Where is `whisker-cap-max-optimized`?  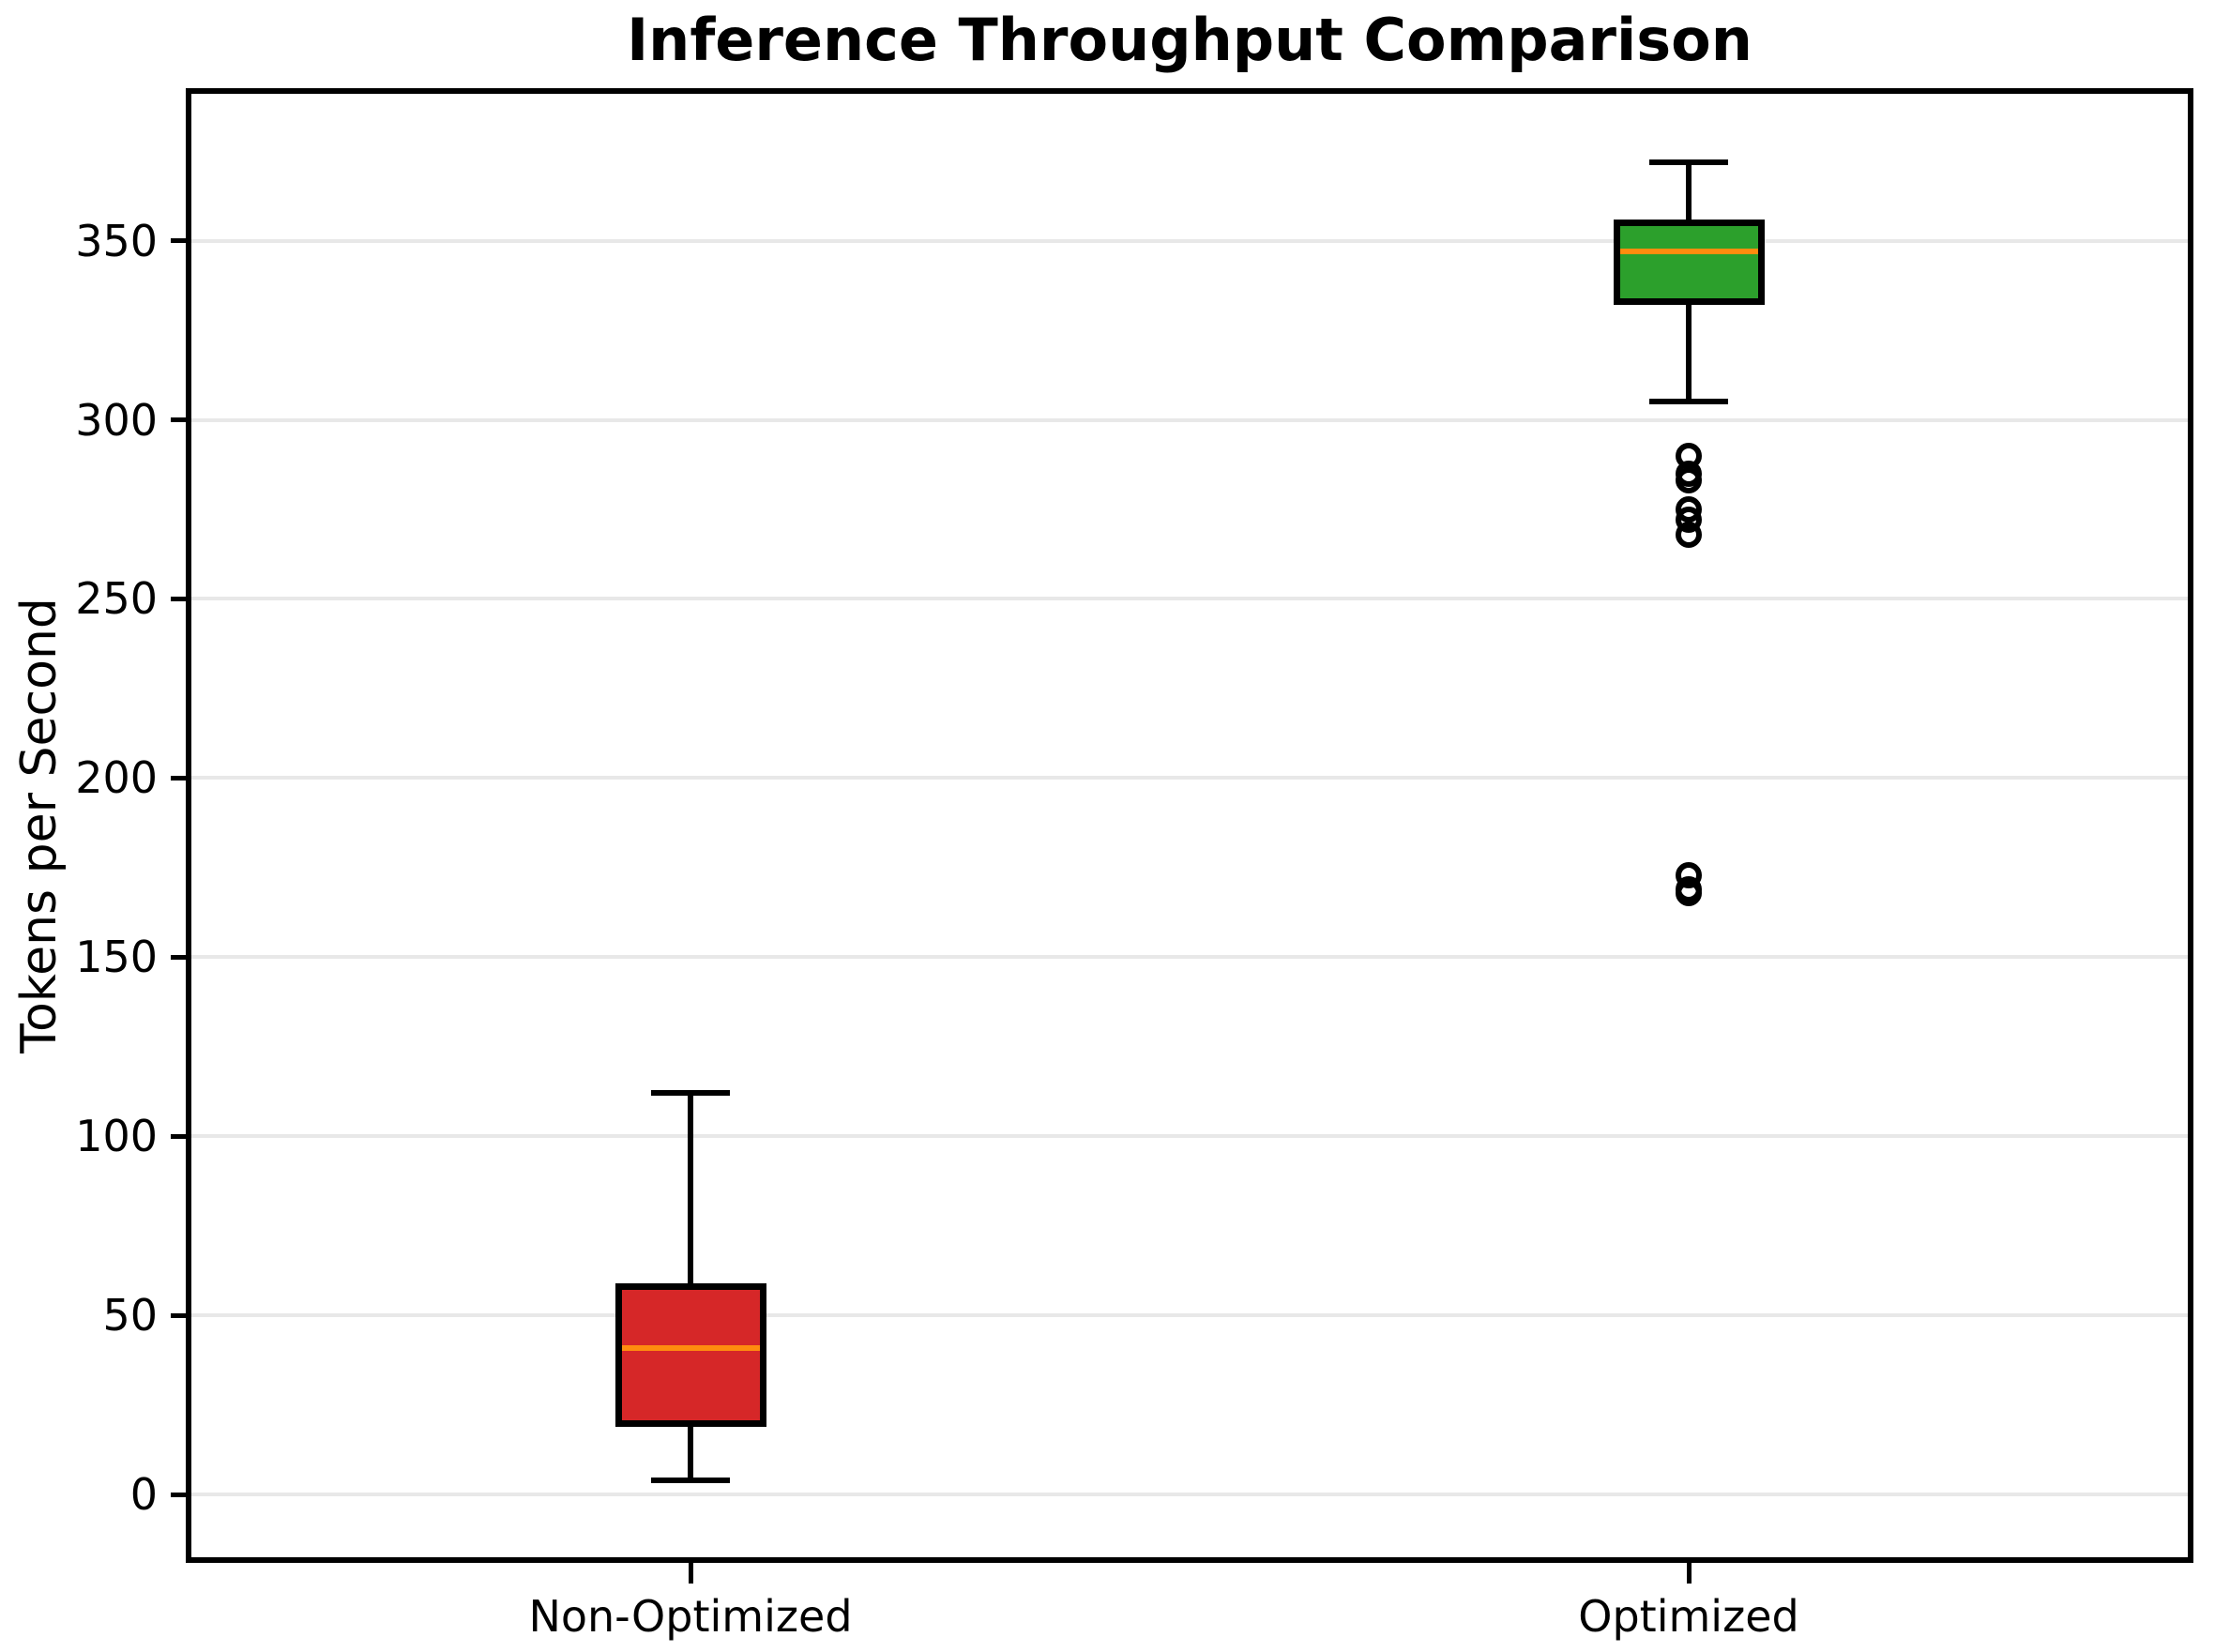
whisker-cap-max-optimized is located at coordinates (1688, 162).